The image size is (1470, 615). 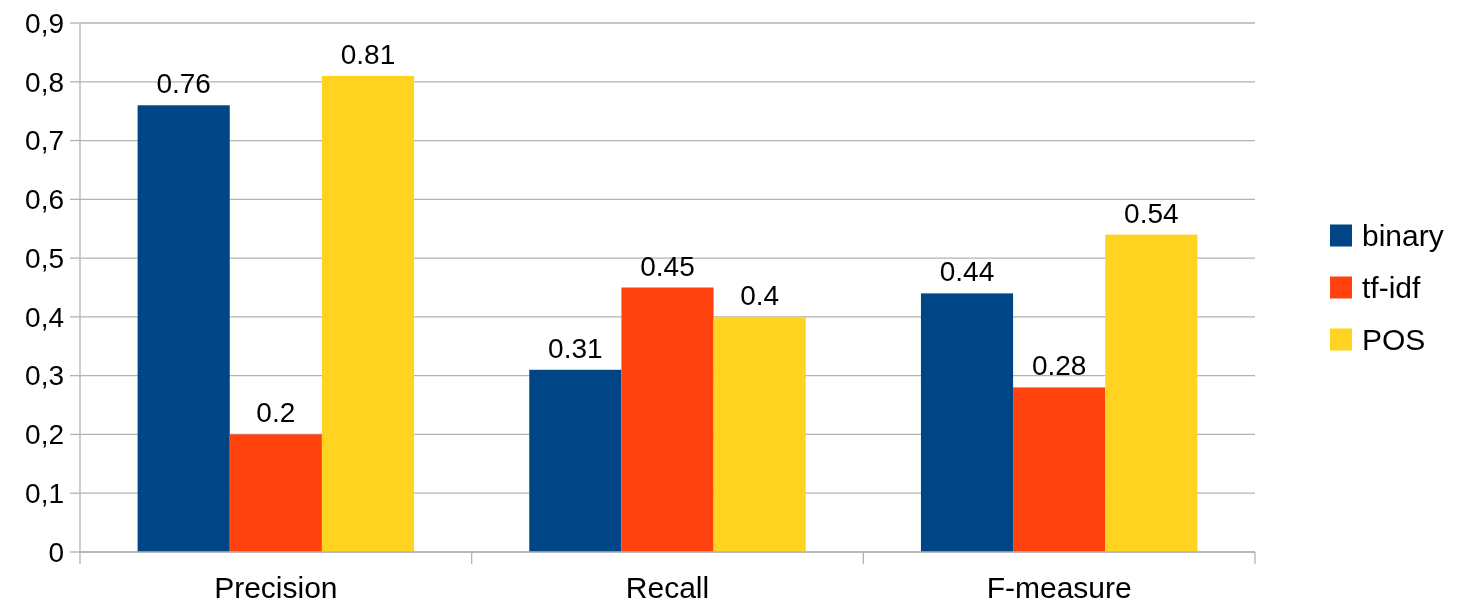 What do you see at coordinates (44, 494) in the screenshot?
I see `y-tick-label: 0,1` at bounding box center [44, 494].